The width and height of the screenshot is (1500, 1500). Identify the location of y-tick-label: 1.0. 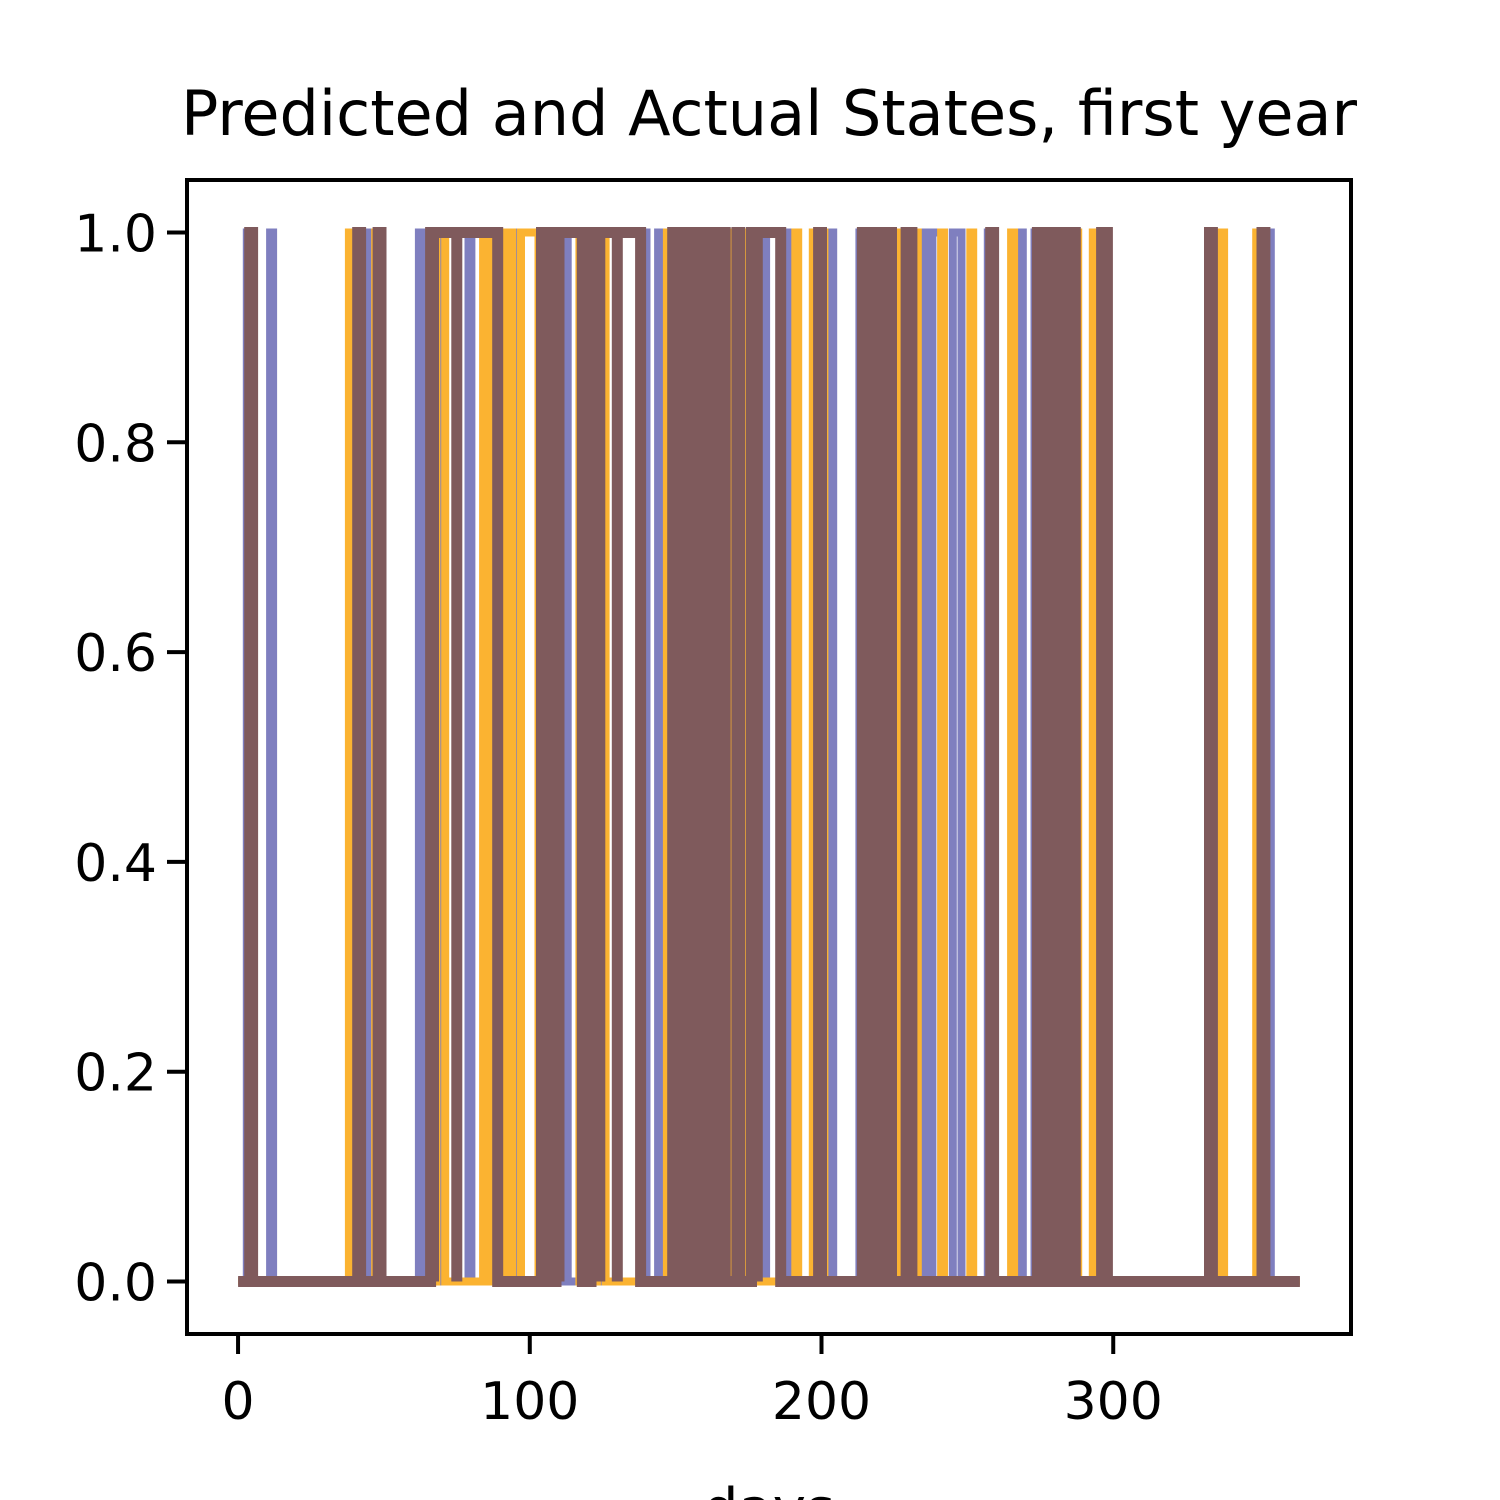
(115, 234).